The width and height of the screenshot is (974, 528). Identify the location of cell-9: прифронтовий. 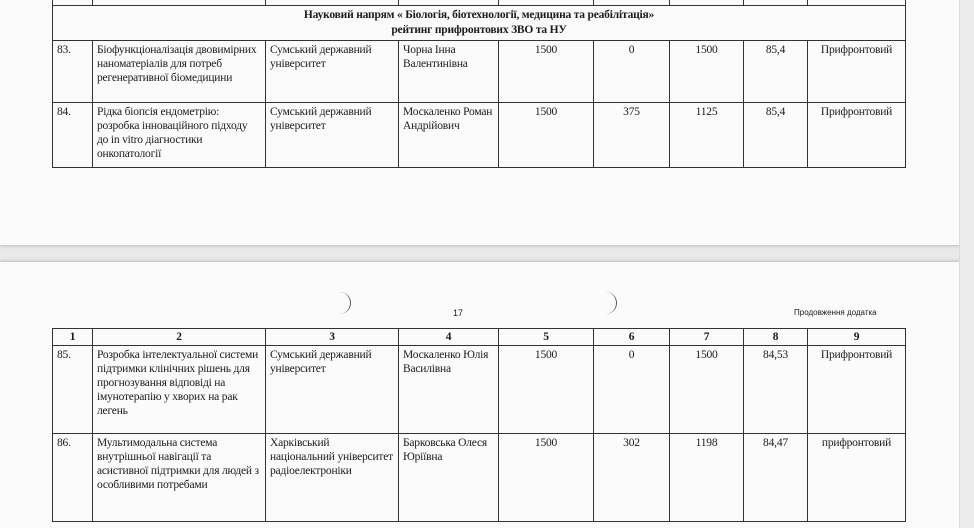
(856, 477).